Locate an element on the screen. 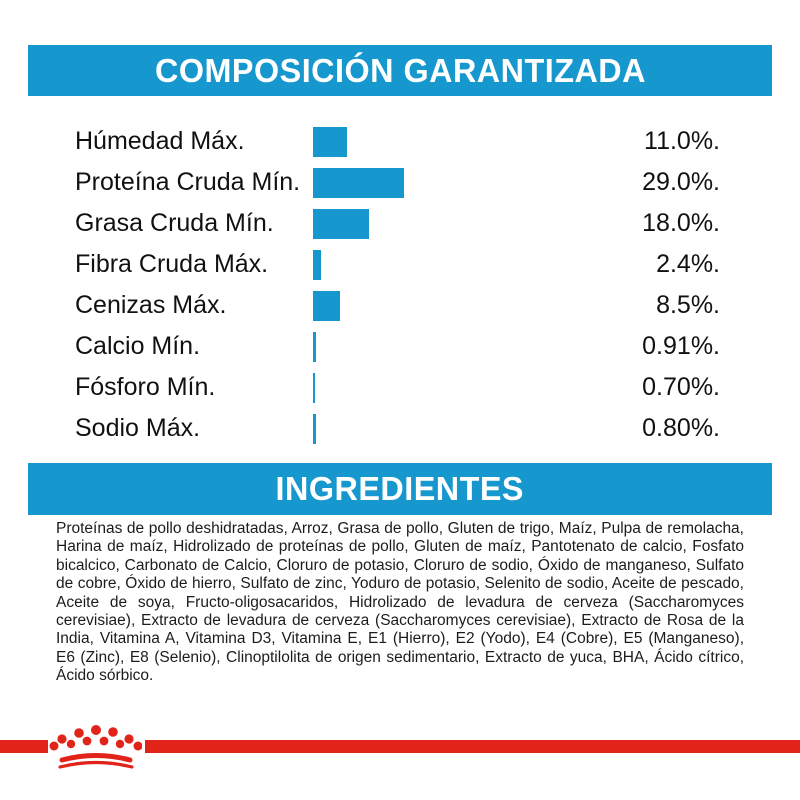 The height and width of the screenshot is (800, 800). nutrient-value: 2.4%. is located at coordinates (688, 264).